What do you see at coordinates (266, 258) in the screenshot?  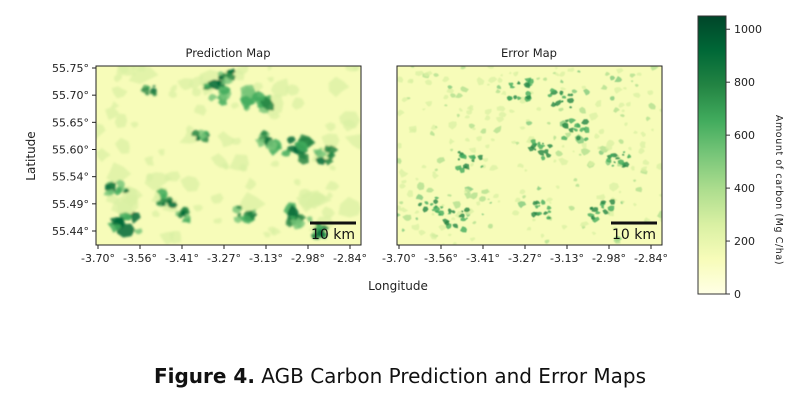 I see `prediction-x-tick-label: -3.13°` at bounding box center [266, 258].